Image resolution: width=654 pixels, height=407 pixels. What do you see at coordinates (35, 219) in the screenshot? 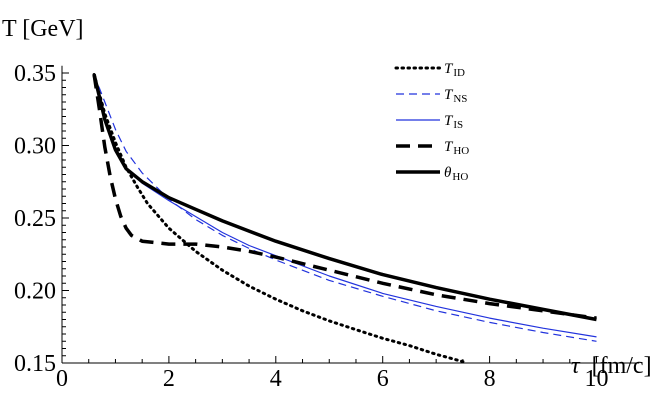
I see `y-tick-label: 0.25` at bounding box center [35, 219].